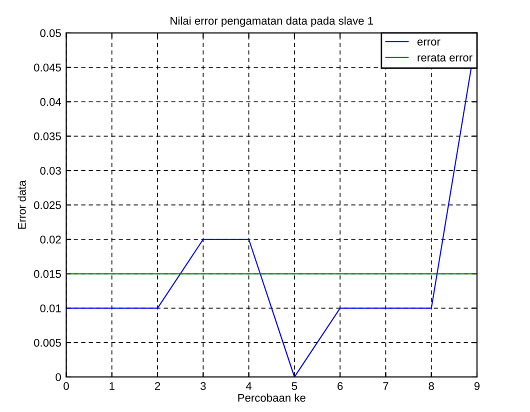  What do you see at coordinates (47, 205) in the screenshot?
I see `y-tick-label: 0.025` at bounding box center [47, 205].